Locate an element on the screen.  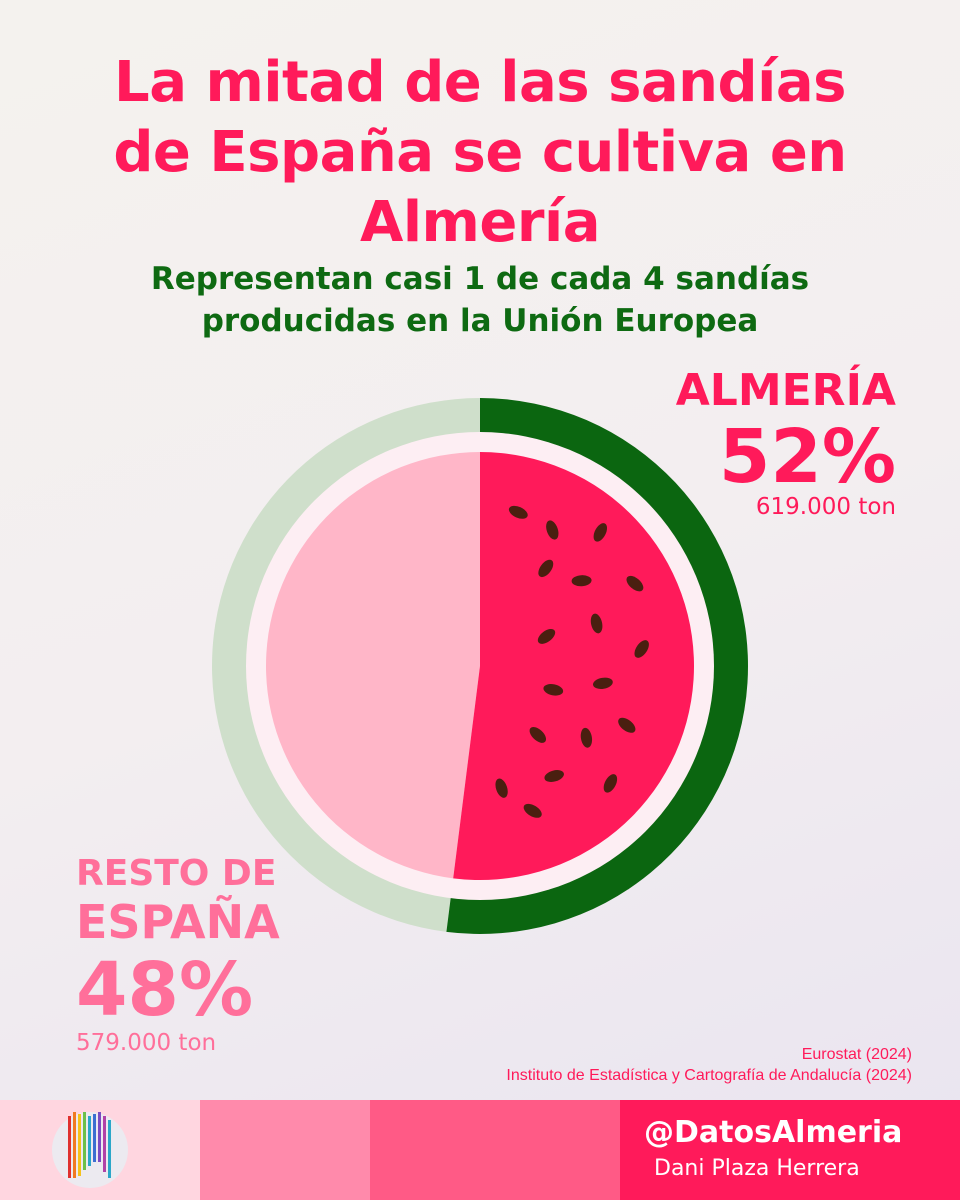
resto-name-line-2: ESPAÑA is located at coordinates (178, 922).